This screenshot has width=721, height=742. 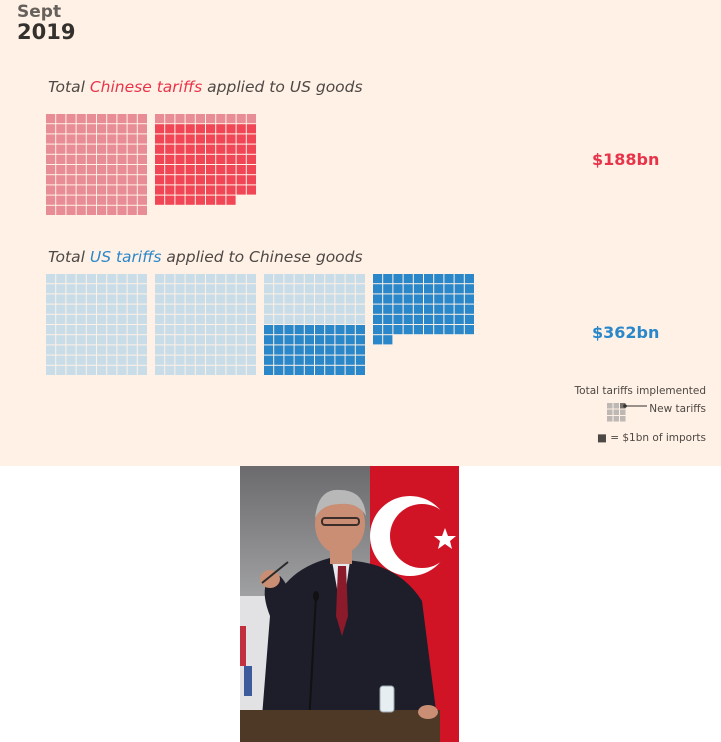 What do you see at coordinates (342, 601) in the screenshot?
I see `speaker-tie` at bounding box center [342, 601].